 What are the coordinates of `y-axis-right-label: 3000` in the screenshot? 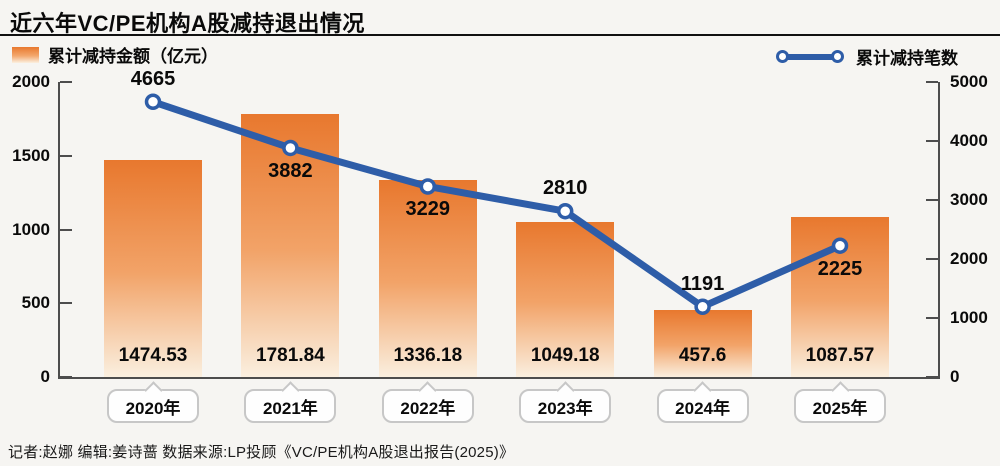 It's located at (969, 199).